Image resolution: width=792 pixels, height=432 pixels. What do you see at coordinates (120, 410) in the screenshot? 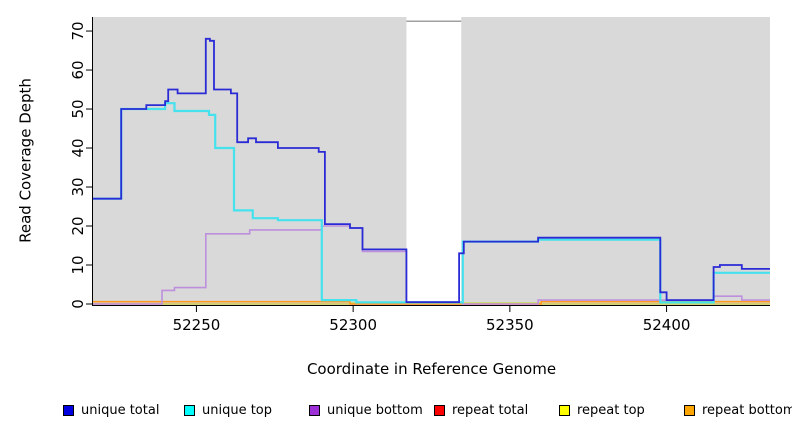
I see `legend-label: unique total` at bounding box center [120, 410].